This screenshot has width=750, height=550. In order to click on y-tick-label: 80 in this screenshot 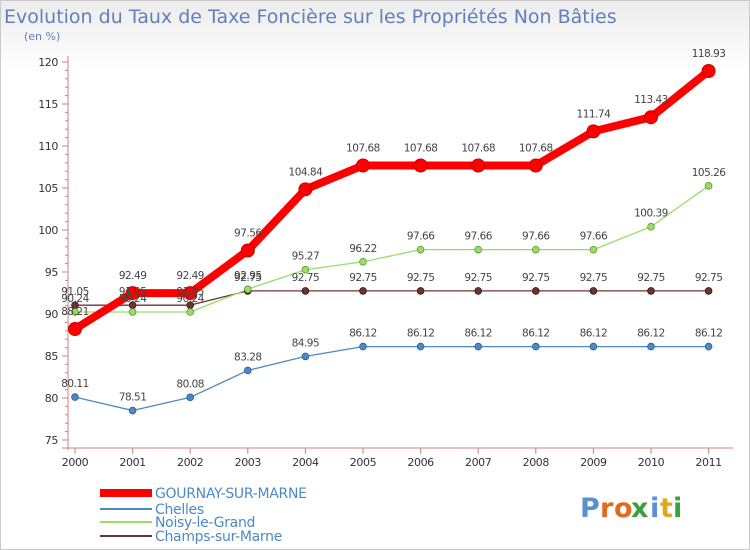, I will do `click(52, 398)`.